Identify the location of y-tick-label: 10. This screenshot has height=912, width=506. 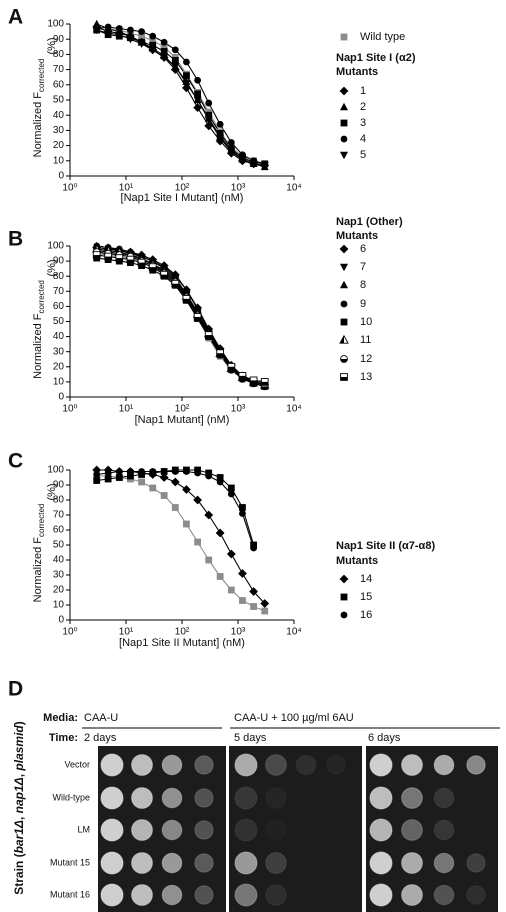
(59, 160).